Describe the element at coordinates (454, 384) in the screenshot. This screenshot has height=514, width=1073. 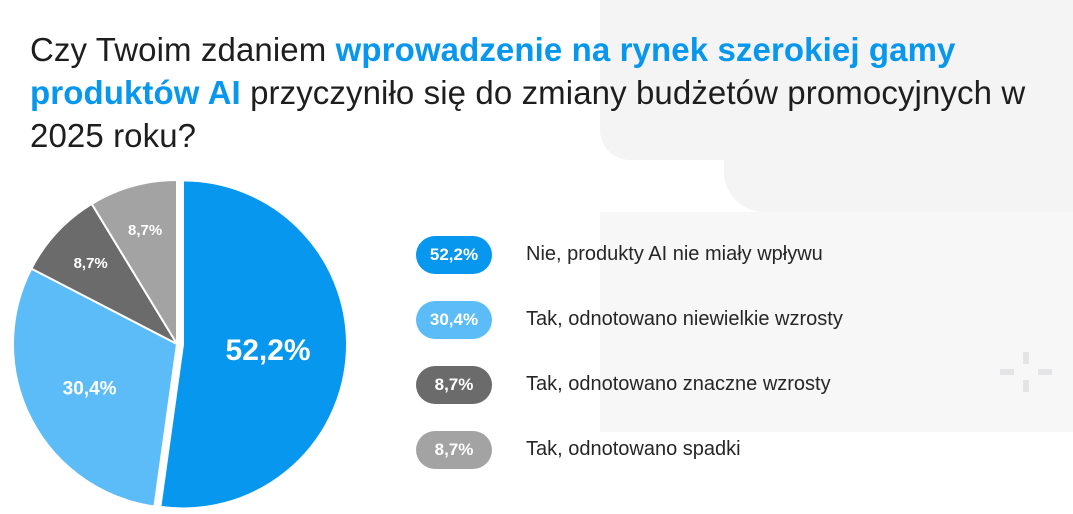
I see `legend-badge-2: 8,7%` at that location.